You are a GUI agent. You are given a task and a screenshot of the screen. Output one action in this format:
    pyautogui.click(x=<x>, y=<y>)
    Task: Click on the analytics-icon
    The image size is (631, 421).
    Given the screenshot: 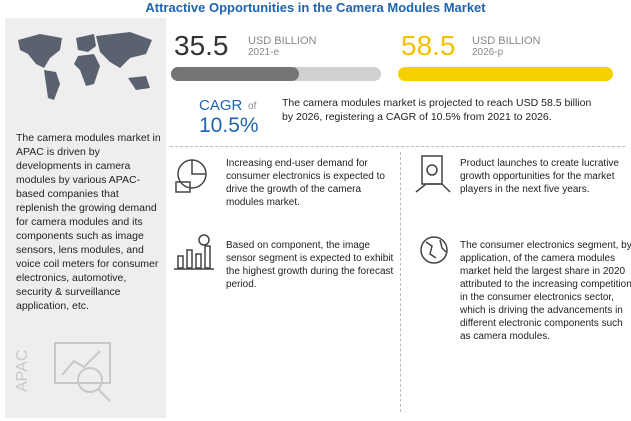 What is the action you would take?
    pyautogui.click(x=82, y=372)
    